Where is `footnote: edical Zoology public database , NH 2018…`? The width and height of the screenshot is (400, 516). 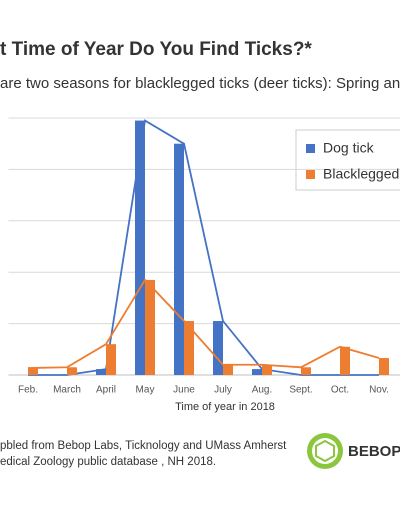 footnote: edical Zoology public database , NH 2018… is located at coordinates (108, 462).